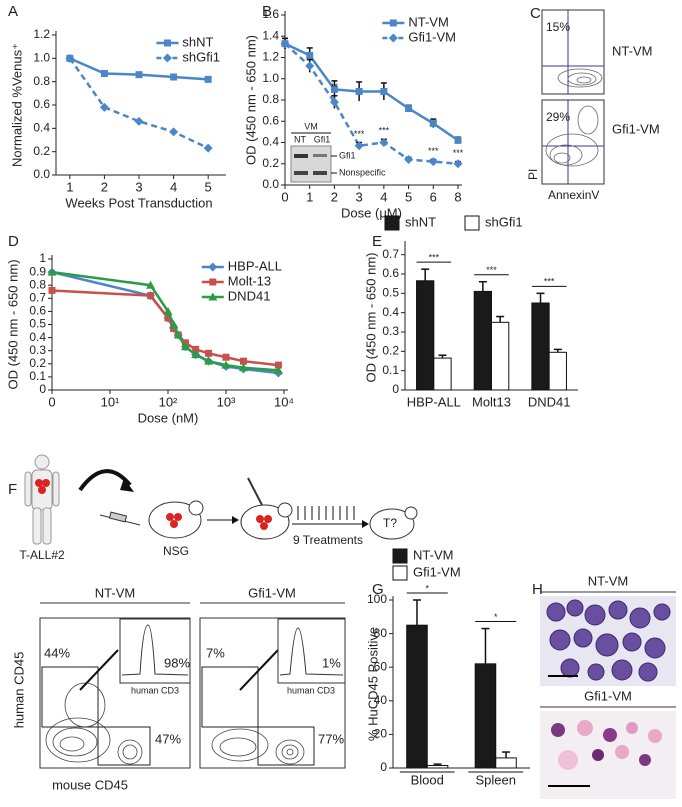 Image resolution: width=682 pixels, height=807 pixels. Describe the element at coordinates (37, 271) in the screenshot. I see `y-tick-label: 0.9` at that location.